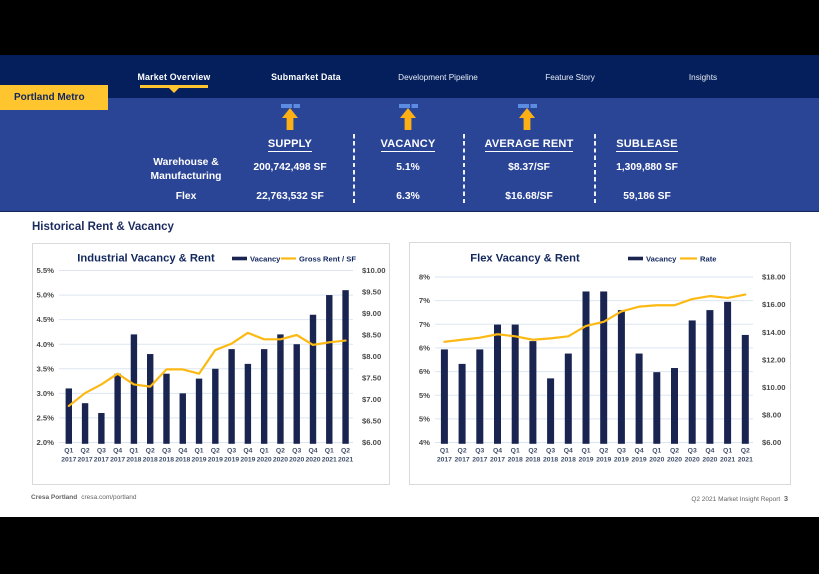  I want to click on svg-text: 2.0%, so click(45, 442).